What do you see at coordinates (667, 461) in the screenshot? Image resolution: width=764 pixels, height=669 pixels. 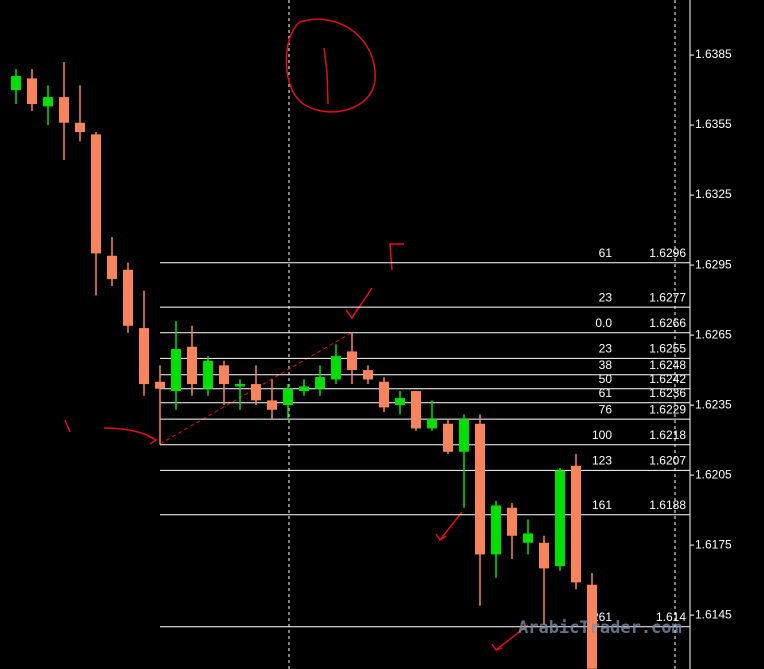 I see `fib-level-price: 1.6207` at bounding box center [667, 461].